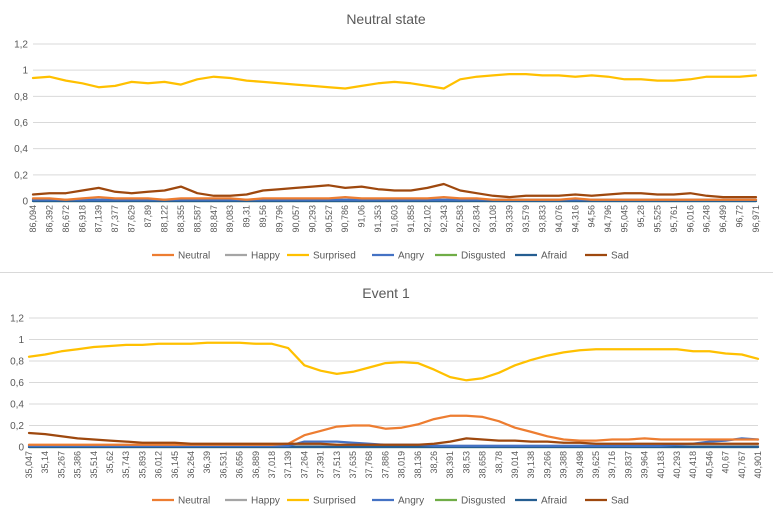 Image resolution: width=773 pixels, height=515 pixels. What do you see at coordinates (693, 465) in the screenshot?
I see `chart1-x-tick-label: 40,418` at bounding box center [693, 465].